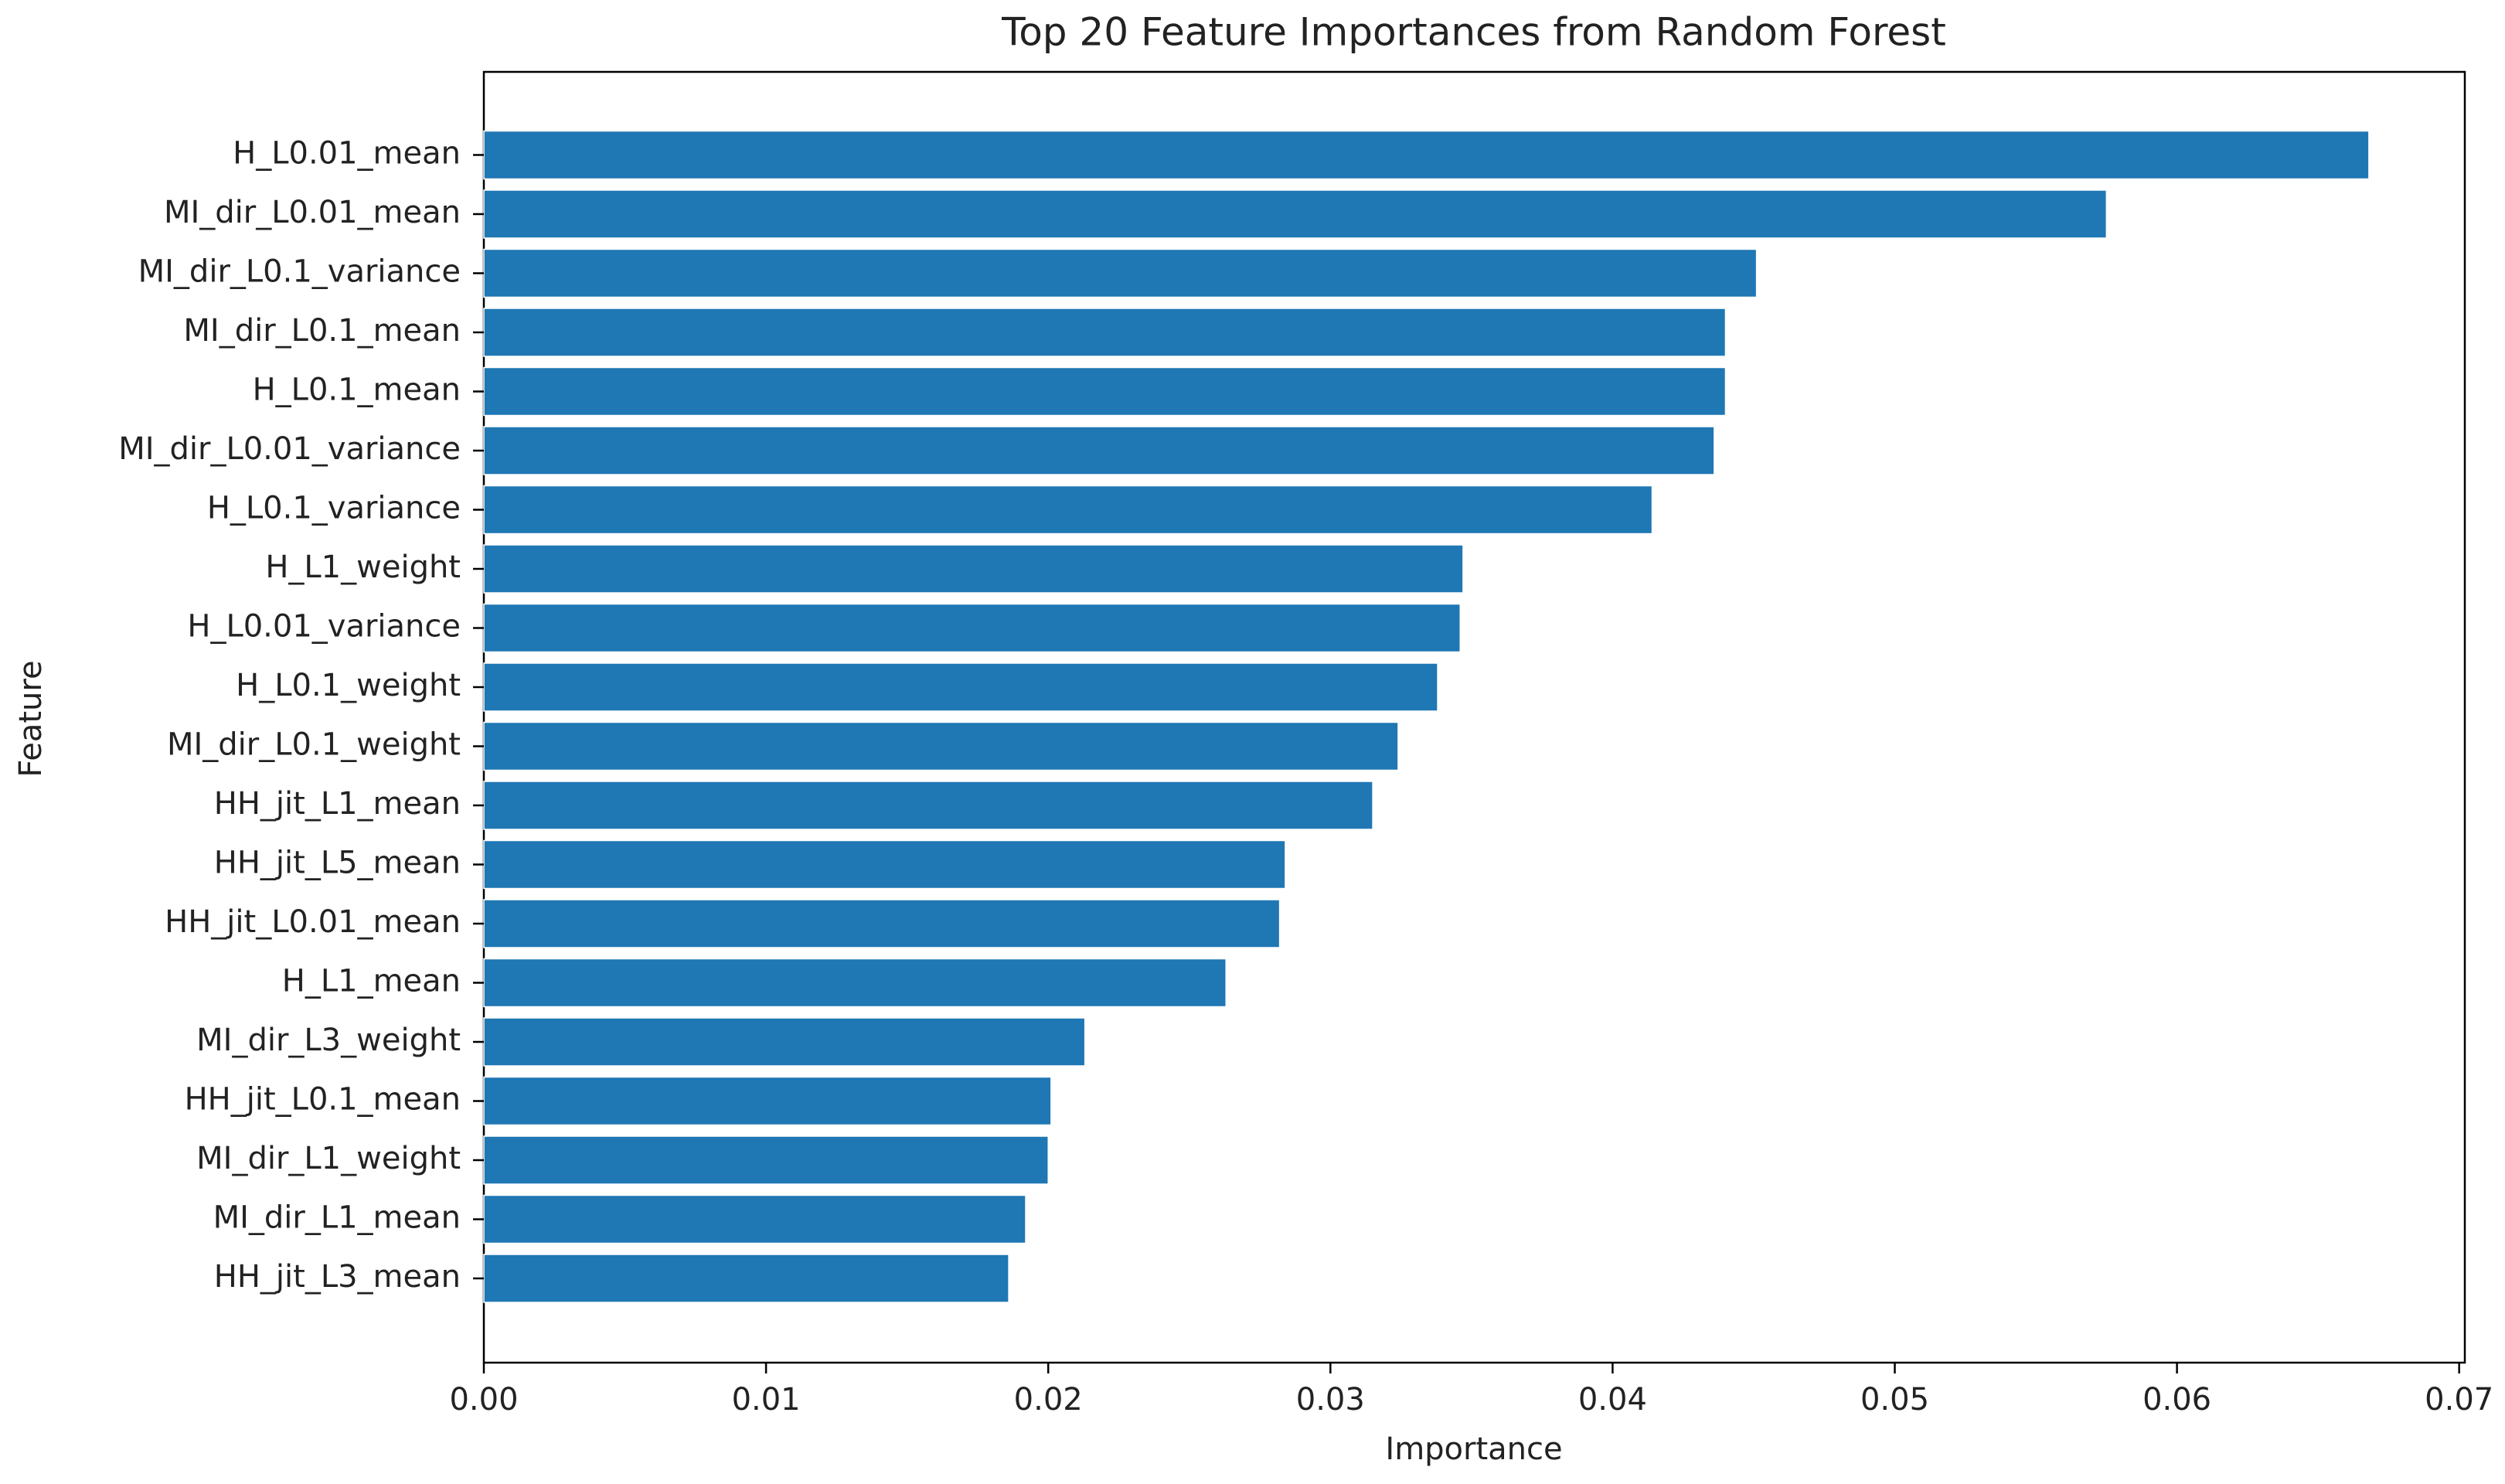 Image resolution: width=2505 pixels, height=1484 pixels. I want to click on y-tick-label: H_L0.01_variance, so click(324, 627).